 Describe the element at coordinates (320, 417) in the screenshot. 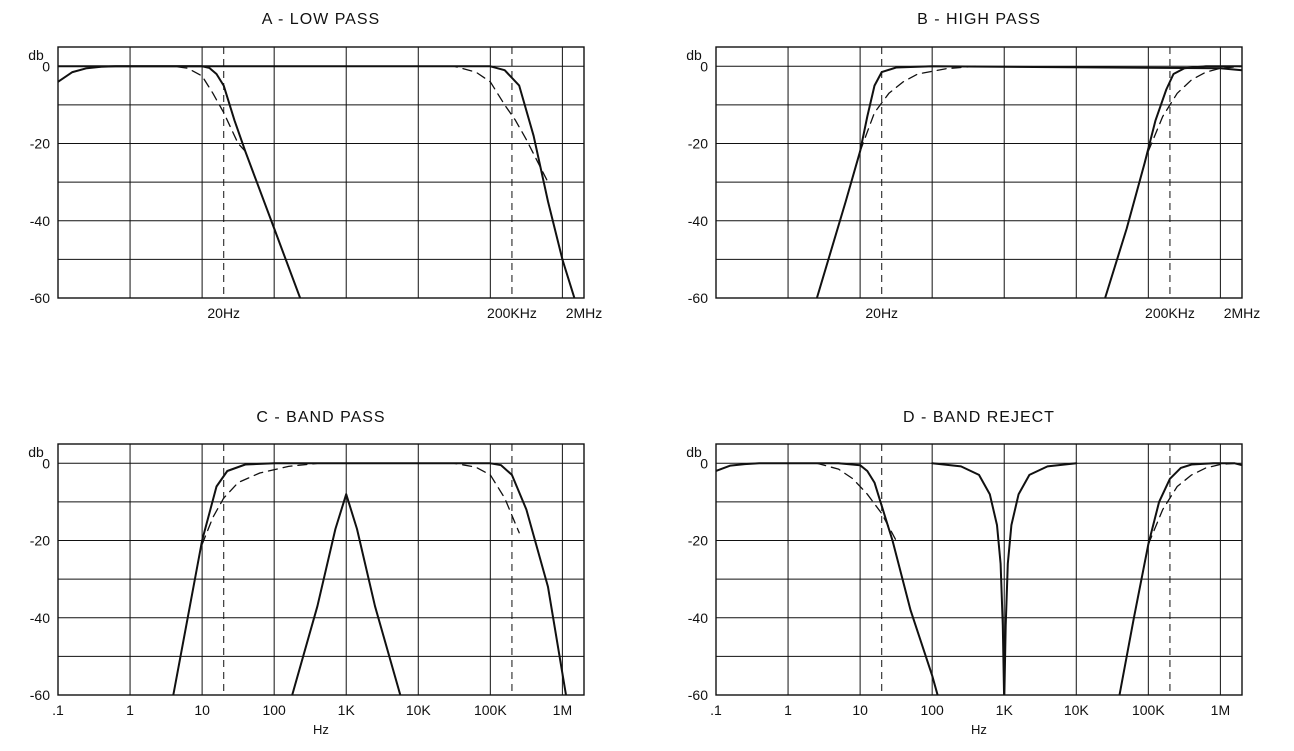

I see `chart-title: C - BAND PASS` at that location.